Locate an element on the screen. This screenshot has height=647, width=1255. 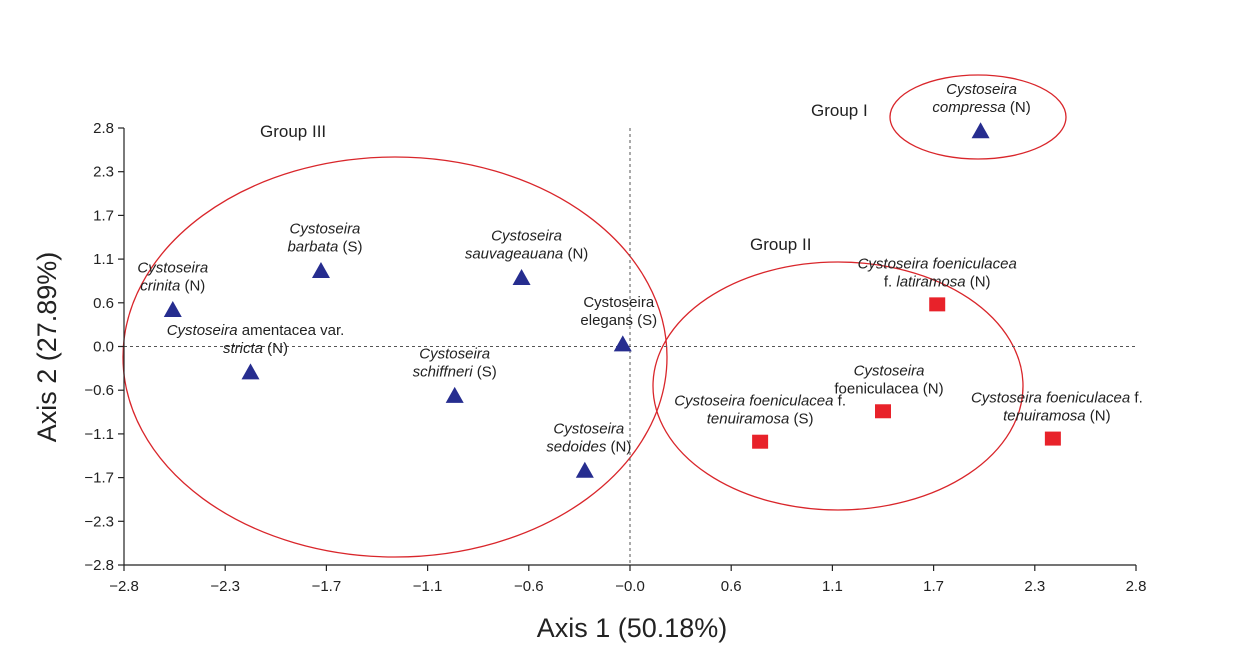
point-label: Cystoseira barbata (S) is located at coordinates (324, 238).